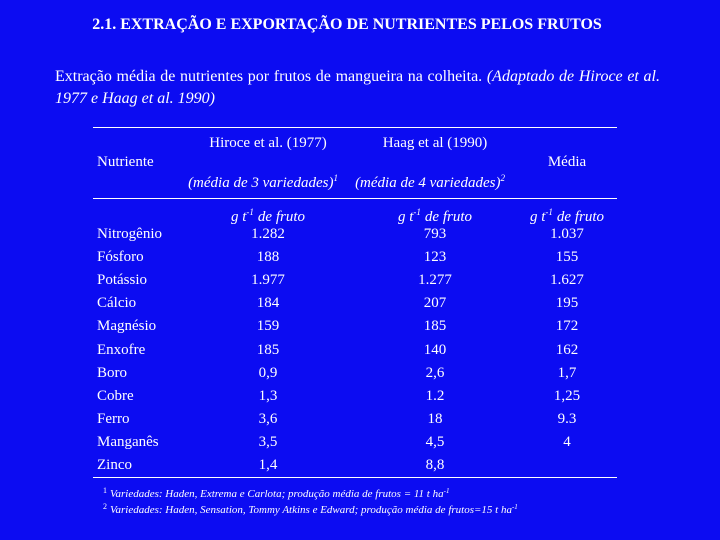  I want to click on cell-value: 184, so click(268, 303).